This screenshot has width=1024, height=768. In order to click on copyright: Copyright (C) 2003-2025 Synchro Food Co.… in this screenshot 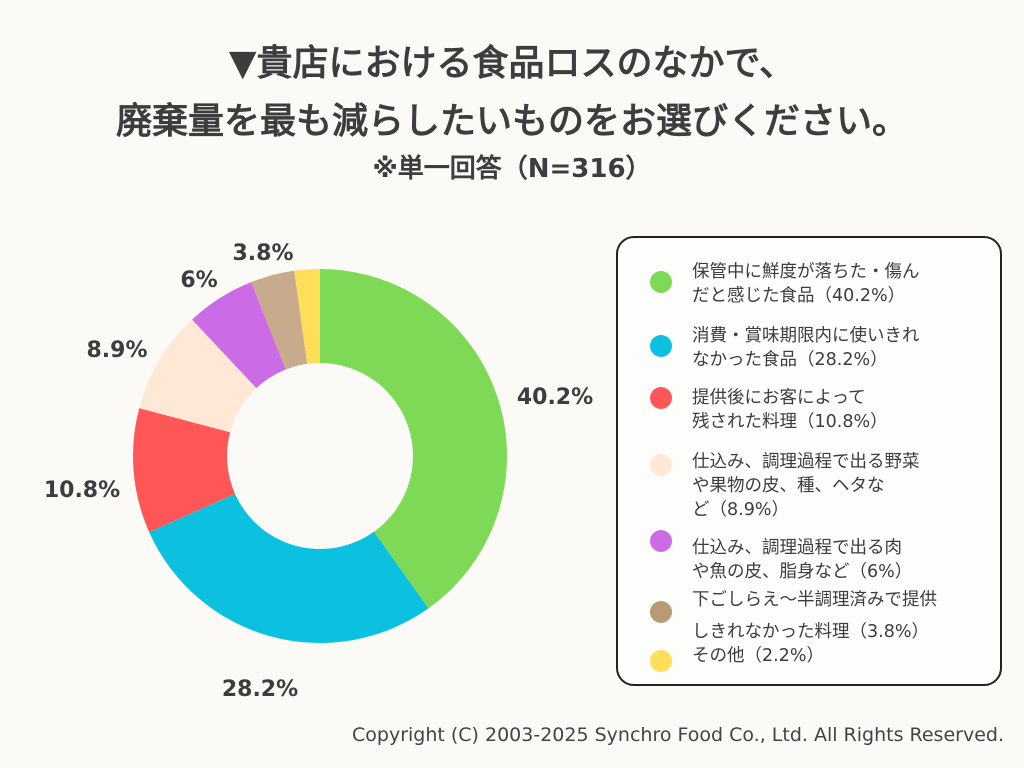, I will do `click(678, 735)`.